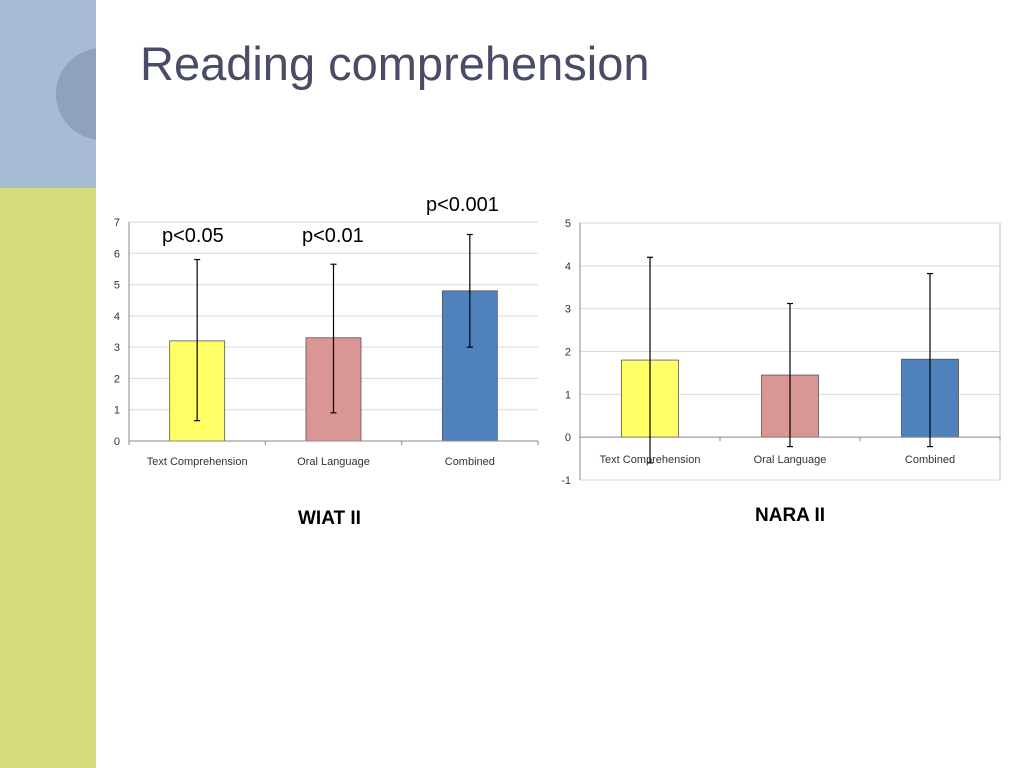 The width and height of the screenshot is (1024, 768). I want to click on nara-y-tick-label: 5, so click(568, 224).